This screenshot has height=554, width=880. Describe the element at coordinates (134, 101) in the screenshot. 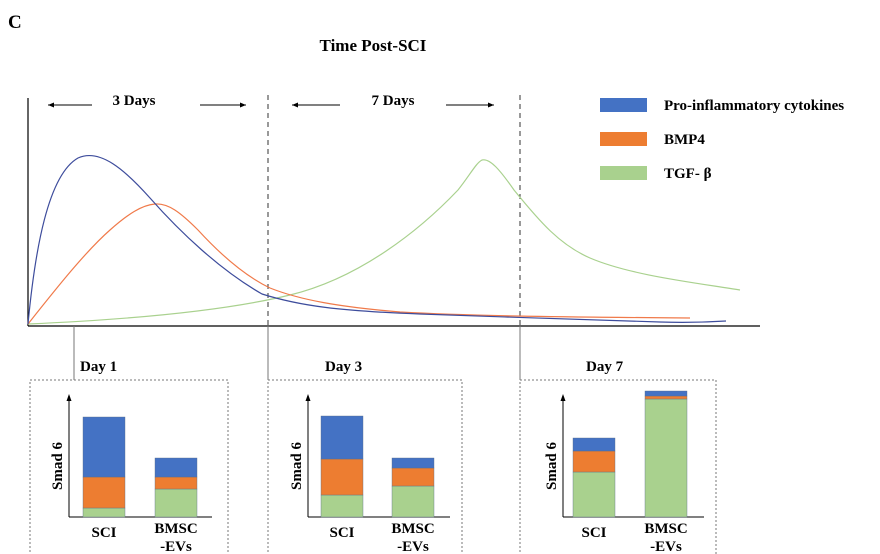

I see `period-label-3-days: 3 Days` at that location.